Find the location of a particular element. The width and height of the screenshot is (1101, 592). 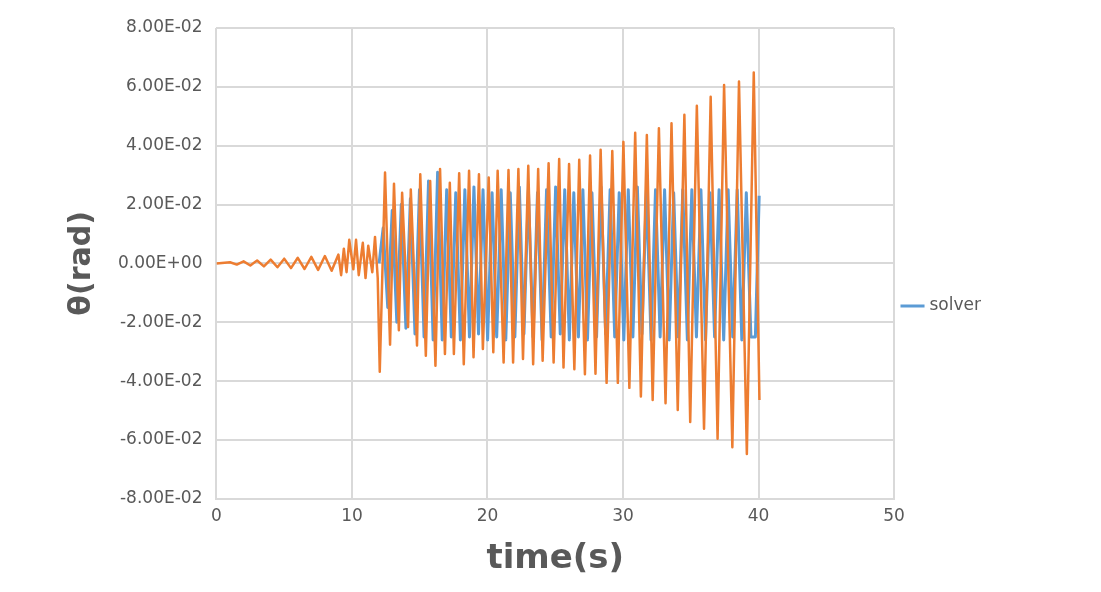

y-tick-label: 6.00E-02 is located at coordinates (164, 85).